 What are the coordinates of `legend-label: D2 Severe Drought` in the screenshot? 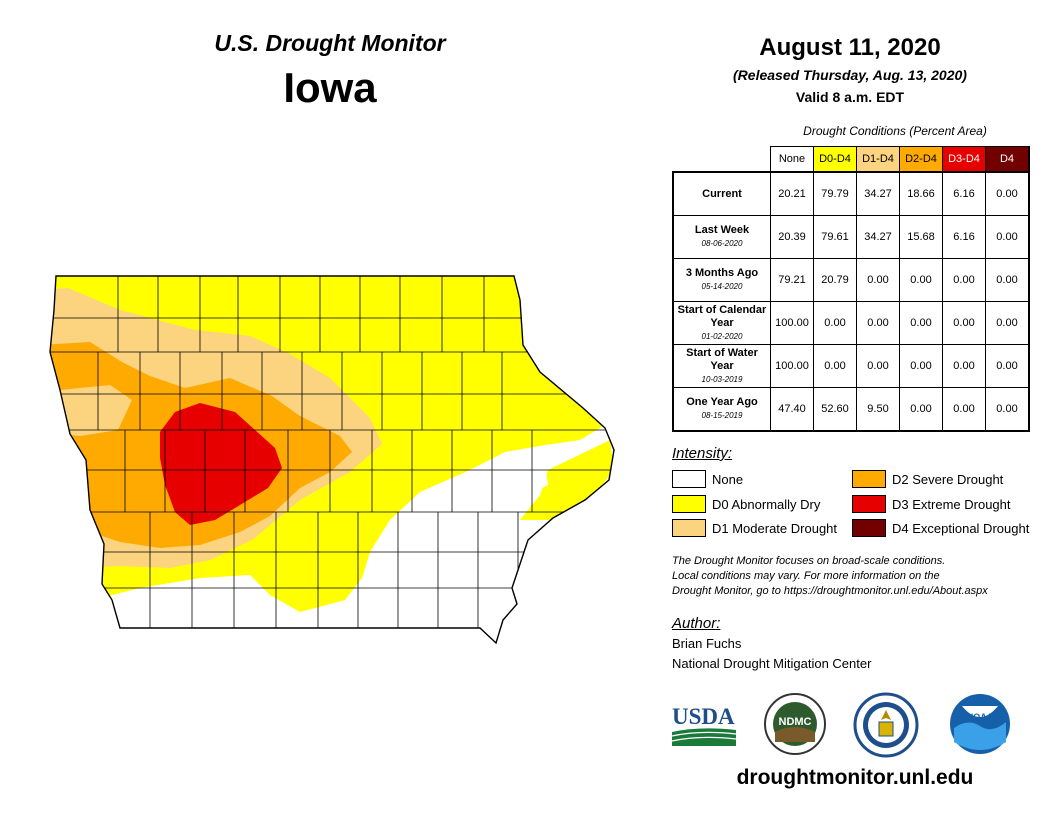 It's located at (948, 479).